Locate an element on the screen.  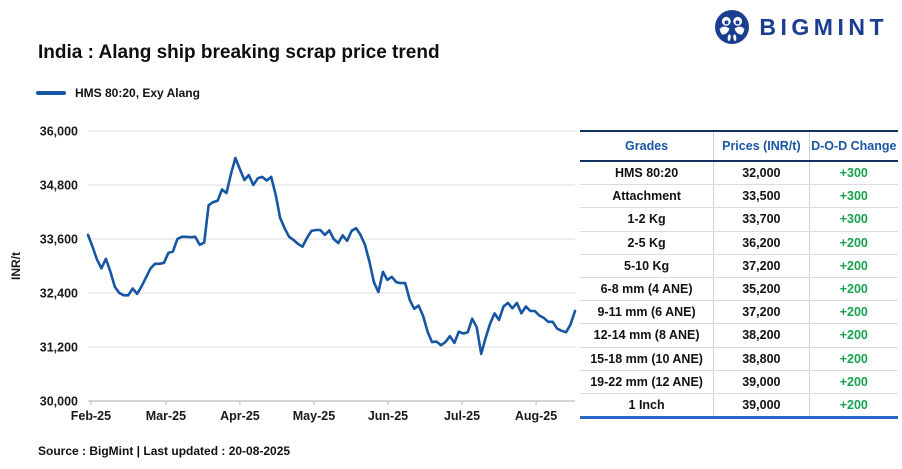
x-tick-label: Jun-25 is located at coordinates (388, 416).